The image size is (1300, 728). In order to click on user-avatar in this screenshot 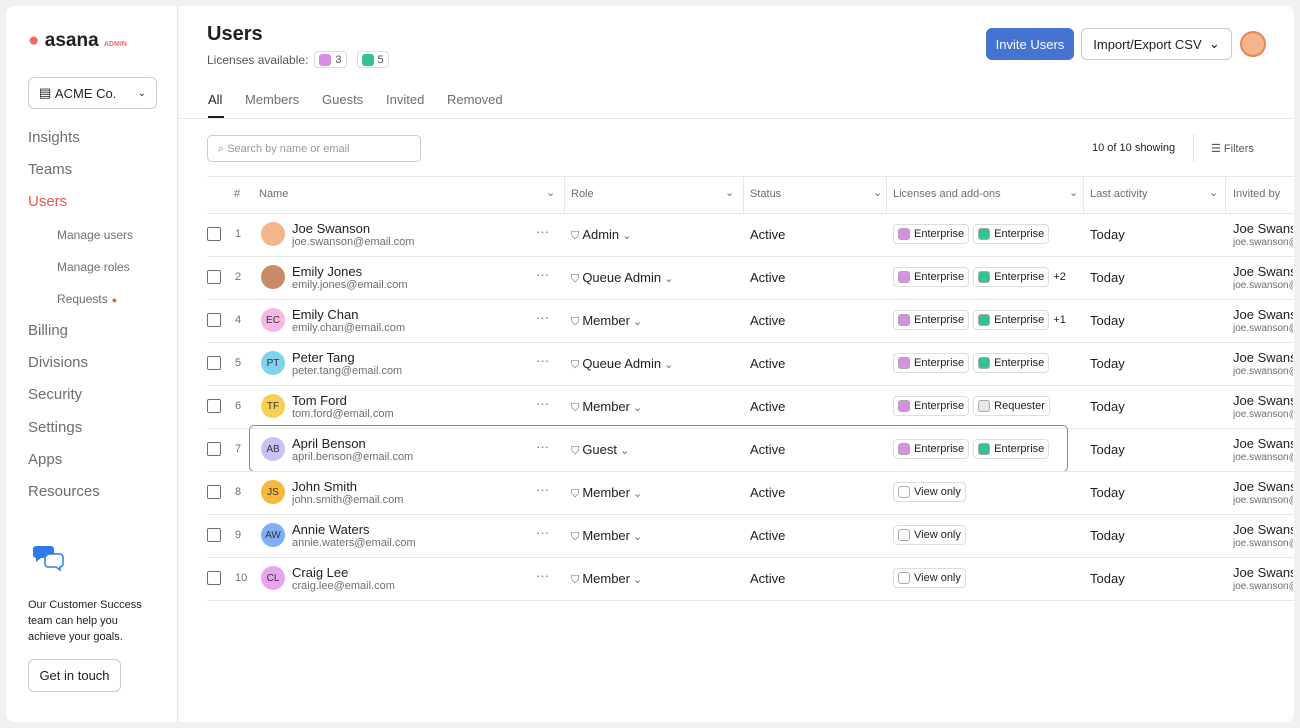, I will do `click(1253, 44)`.